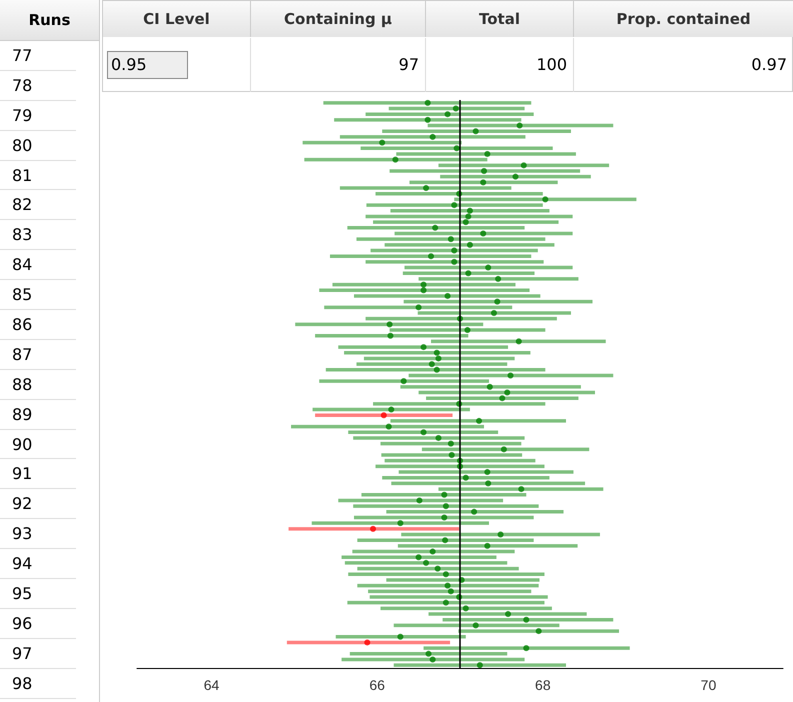  What do you see at coordinates (212, 685) in the screenshot?
I see `x-tick-label: 64` at bounding box center [212, 685].